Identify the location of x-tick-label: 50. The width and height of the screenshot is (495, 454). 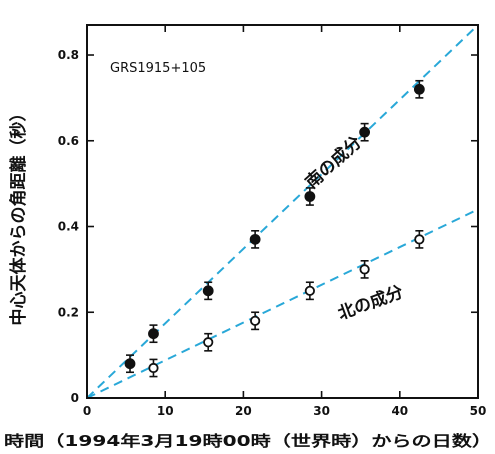
(478, 411).